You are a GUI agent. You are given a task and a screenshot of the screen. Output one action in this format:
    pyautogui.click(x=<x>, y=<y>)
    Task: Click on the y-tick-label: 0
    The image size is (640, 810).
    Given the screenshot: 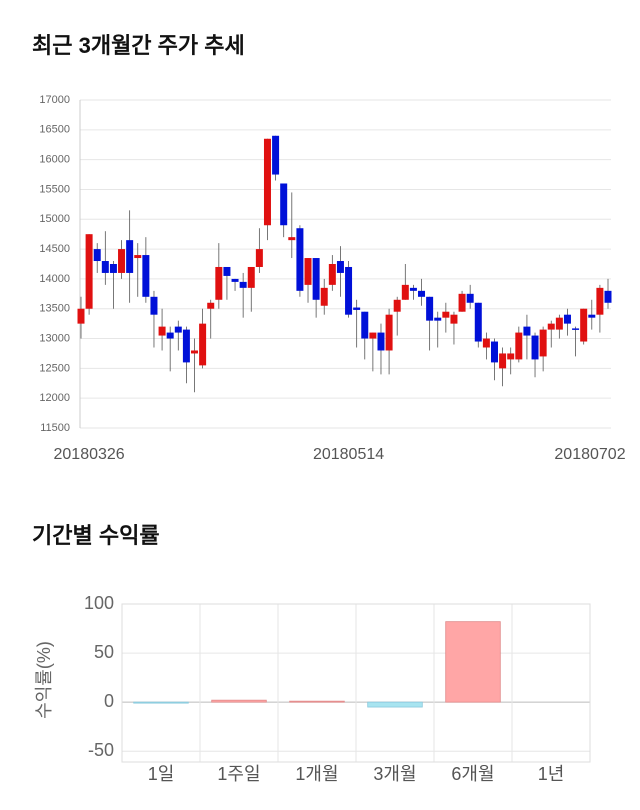 What is the action you would take?
    pyautogui.click(x=109, y=701)
    